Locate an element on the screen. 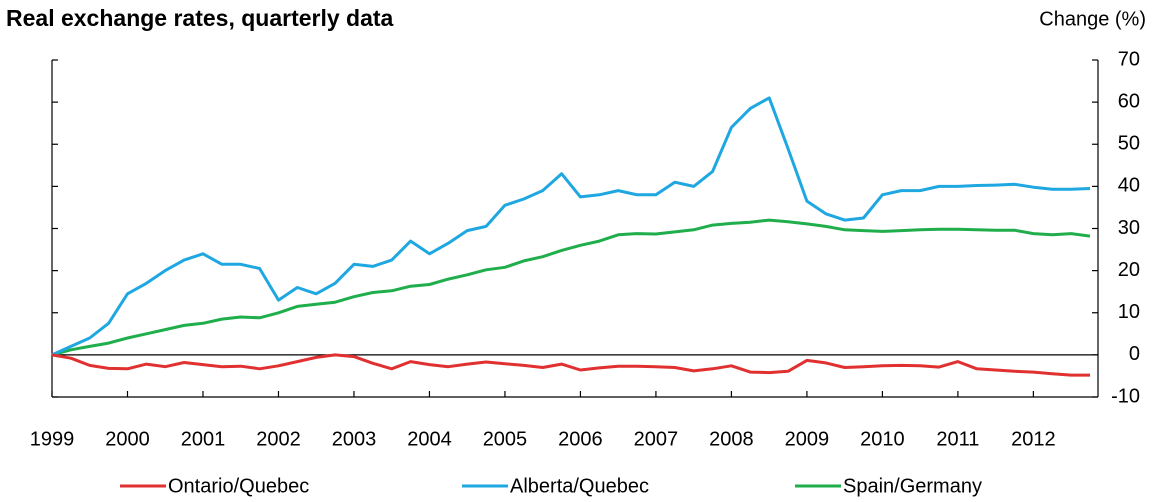  x-tick-label: 2008 is located at coordinates (731, 439).